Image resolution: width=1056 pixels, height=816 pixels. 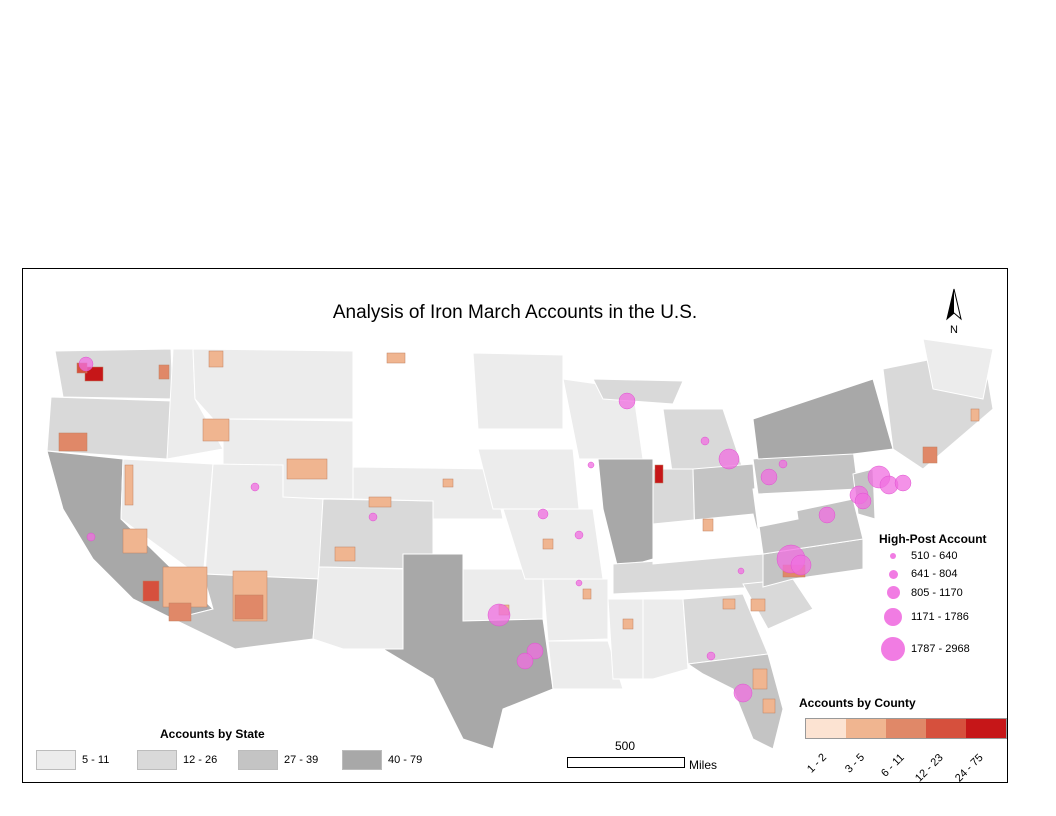 I want to click on county-legend-bar, so click(x=906, y=728).